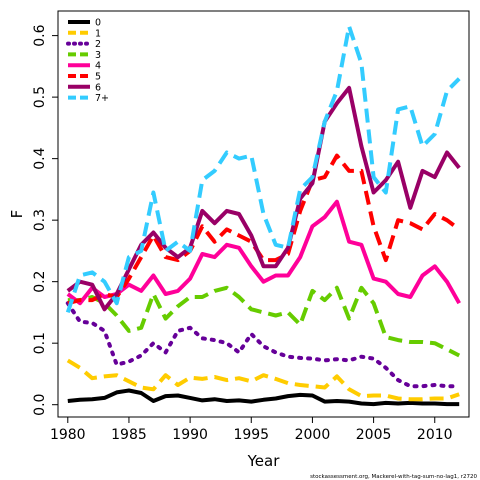 Image resolution: width=480 pixels, height=480 pixels. I want to click on legend-label-age-5: 5, so click(98, 77).